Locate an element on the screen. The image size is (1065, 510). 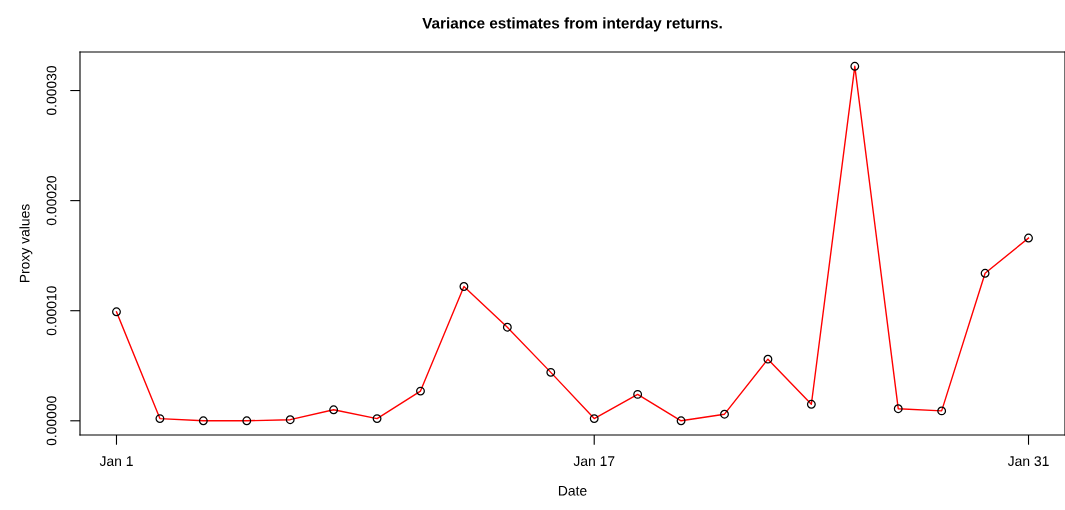
y-tick-label: 0.00030 is located at coordinates (51, 90).